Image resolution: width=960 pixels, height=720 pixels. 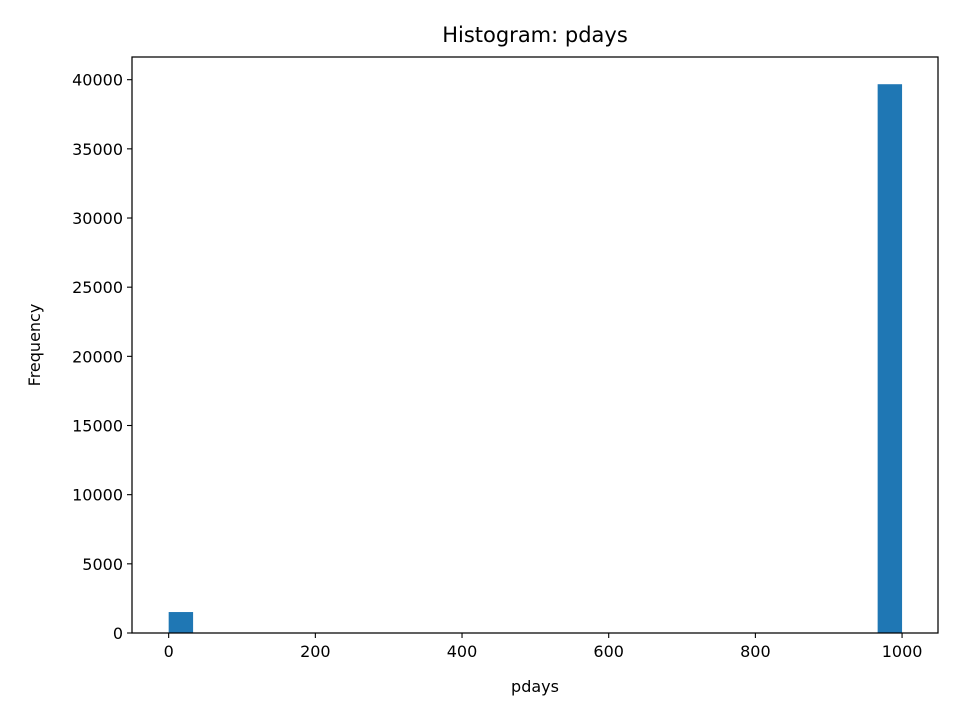 What do you see at coordinates (902, 651) in the screenshot?
I see `x-tick-label: 1000` at bounding box center [902, 651].